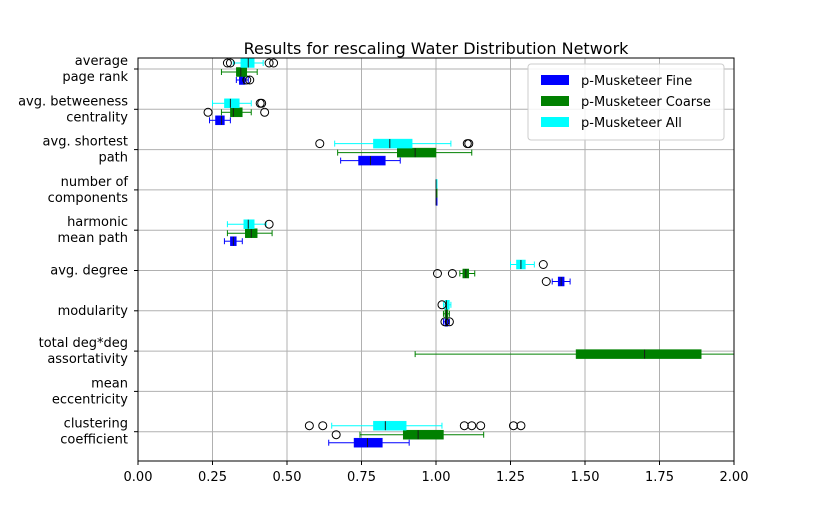 The height and width of the screenshot is (516, 814). I want to click on y-tick-label: clustering, so click(96, 424).